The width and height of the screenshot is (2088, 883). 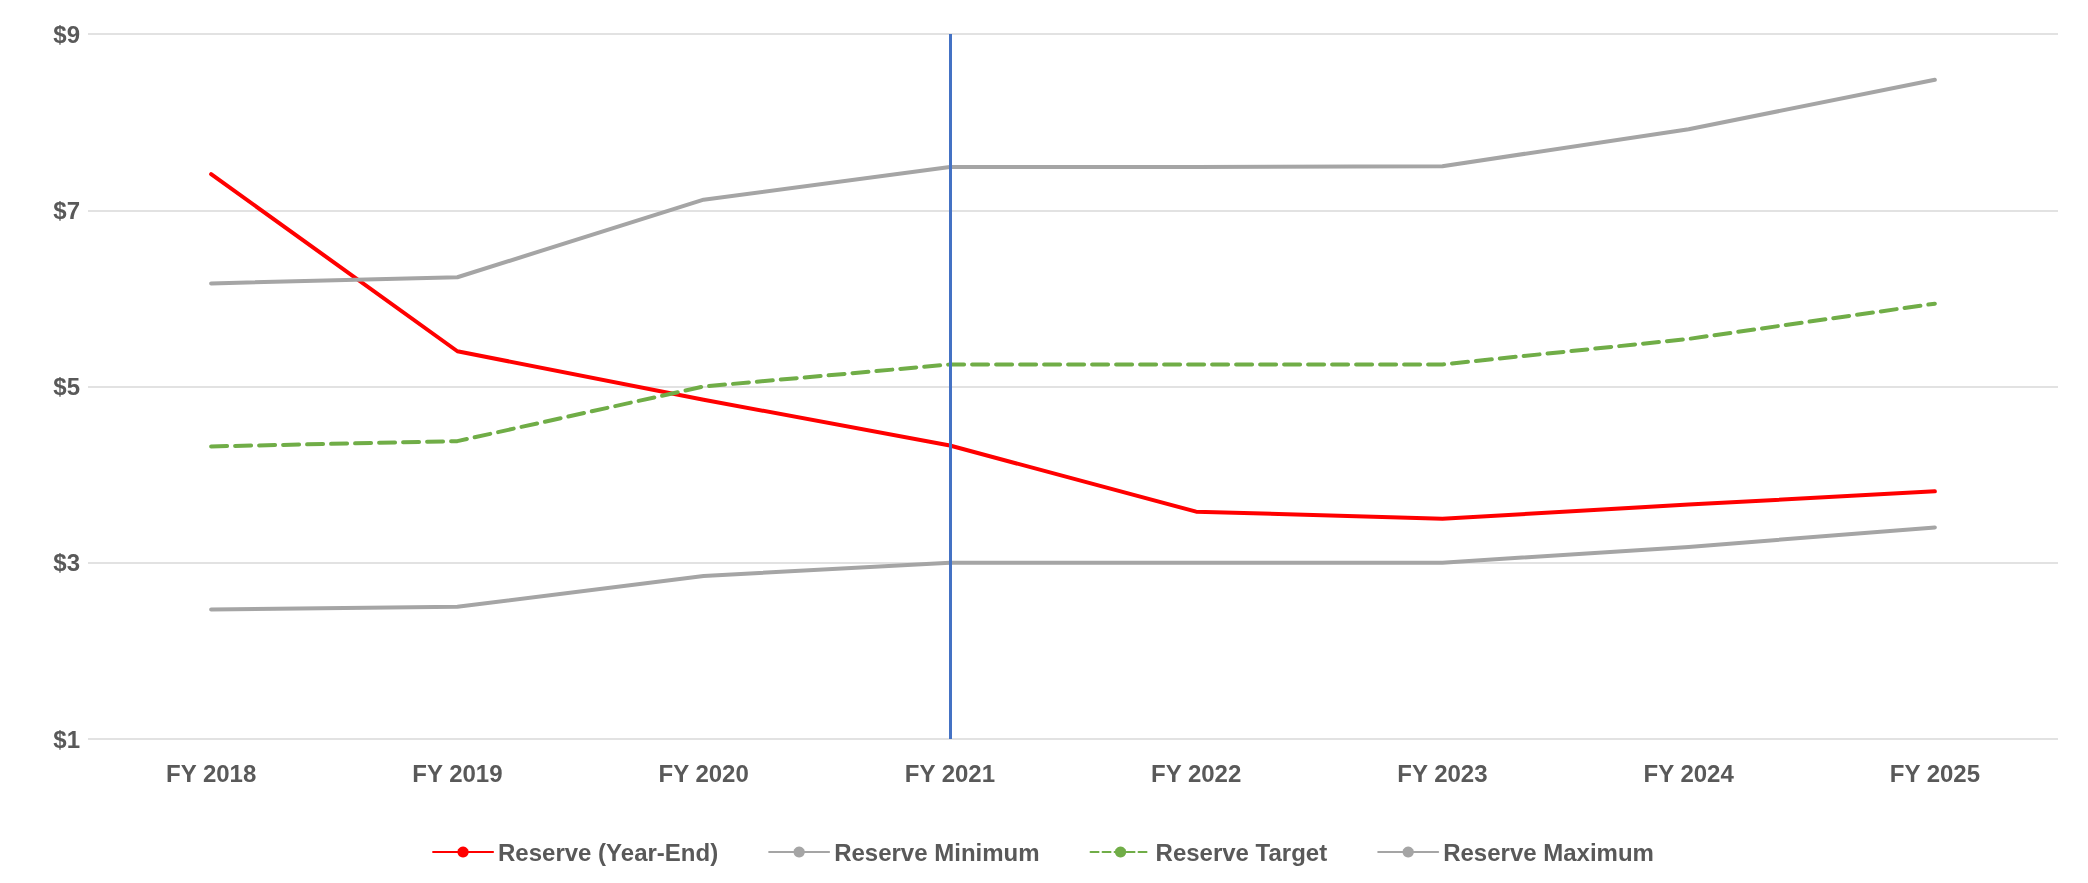 What do you see at coordinates (937, 852) in the screenshot?
I see `legend-label: Reserve Minimum` at bounding box center [937, 852].